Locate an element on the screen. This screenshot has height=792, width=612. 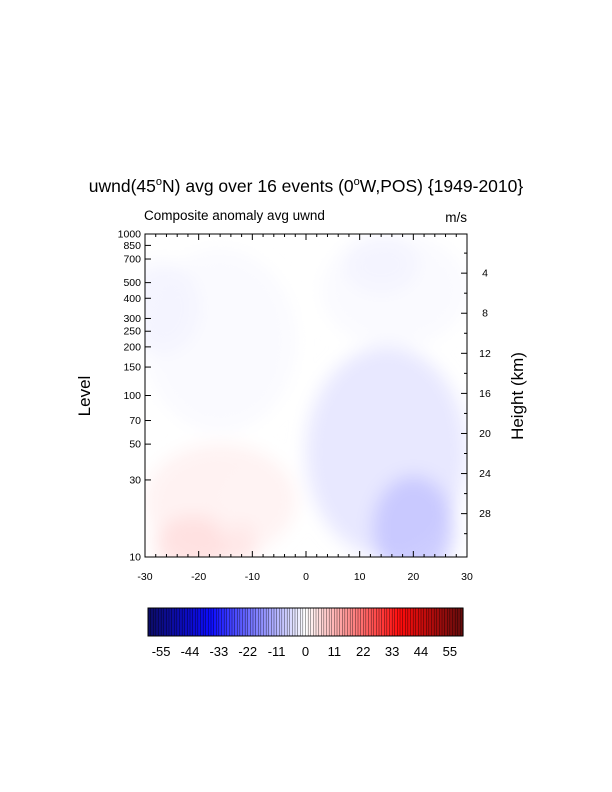
x-tick-label: -20 is located at coordinates (198, 577).